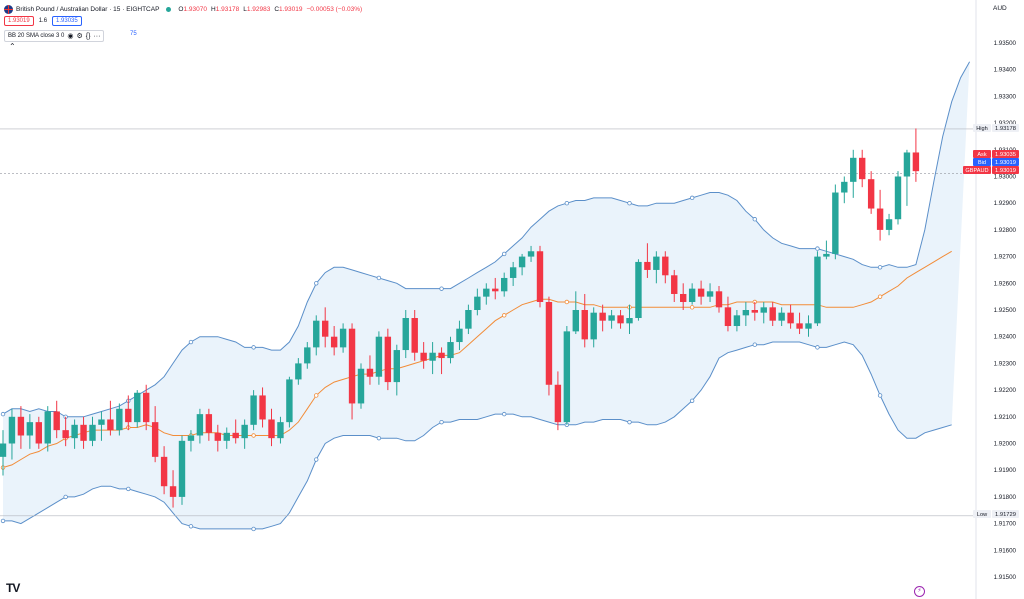 The image size is (1024, 599). What do you see at coordinates (97, 36) in the screenshot?
I see `more-icon: ···` at bounding box center [97, 36].